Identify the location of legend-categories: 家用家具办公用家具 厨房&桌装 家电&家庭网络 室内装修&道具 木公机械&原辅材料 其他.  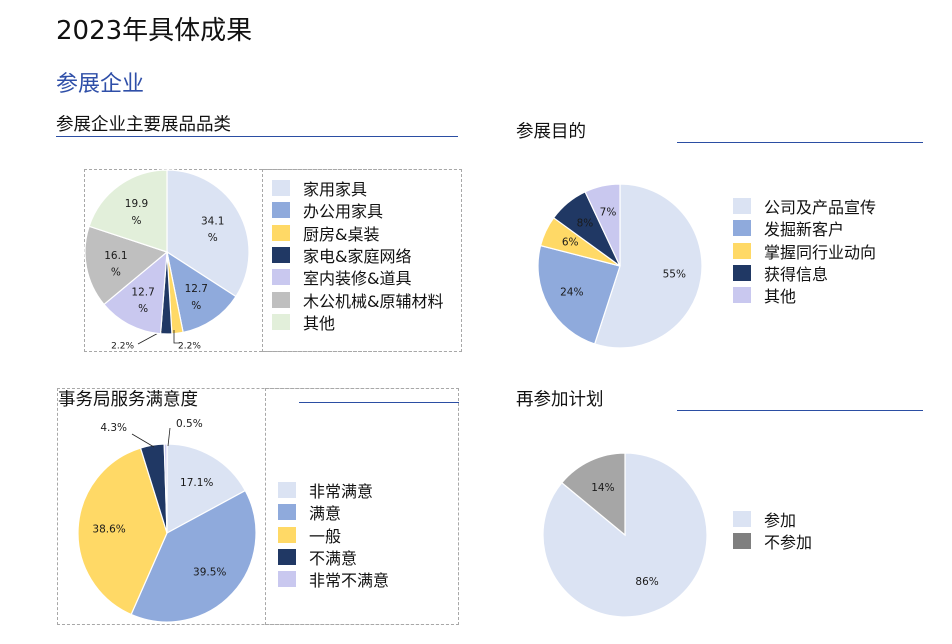
(357, 255).